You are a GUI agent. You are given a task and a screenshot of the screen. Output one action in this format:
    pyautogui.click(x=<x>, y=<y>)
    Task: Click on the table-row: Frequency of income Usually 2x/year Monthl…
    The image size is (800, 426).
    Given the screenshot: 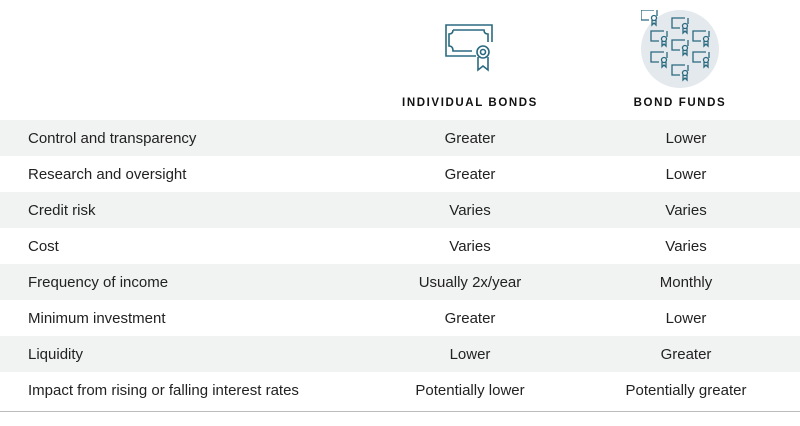 What is the action you would take?
    pyautogui.click(x=400, y=282)
    